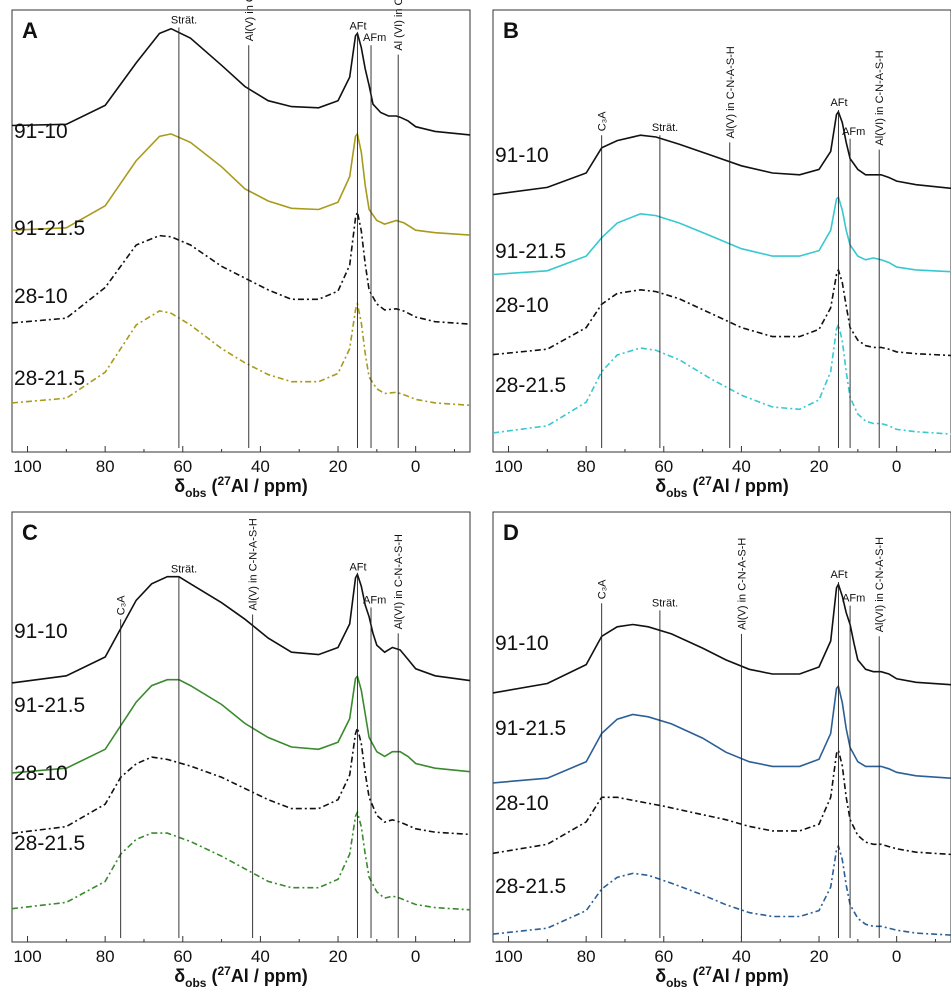 The width and height of the screenshot is (951, 1003). What do you see at coordinates (30, 532) in the screenshot?
I see `panel-letter: C` at bounding box center [30, 532].